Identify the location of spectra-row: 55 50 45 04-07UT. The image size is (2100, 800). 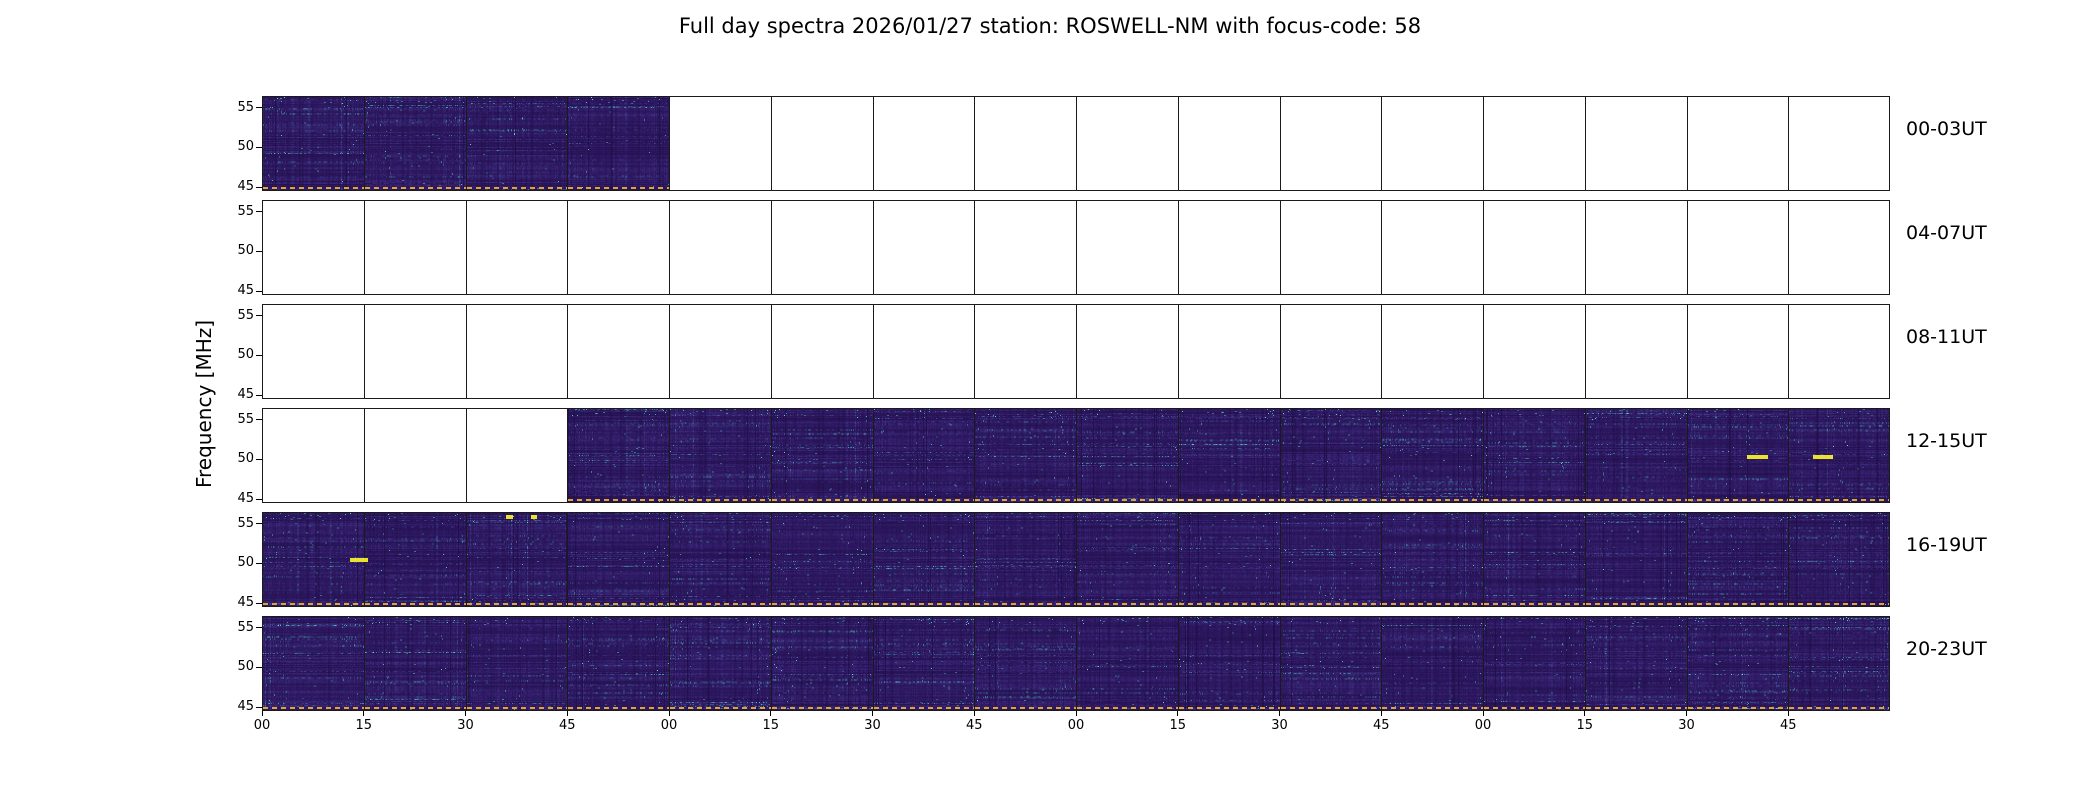
(1112, 249).